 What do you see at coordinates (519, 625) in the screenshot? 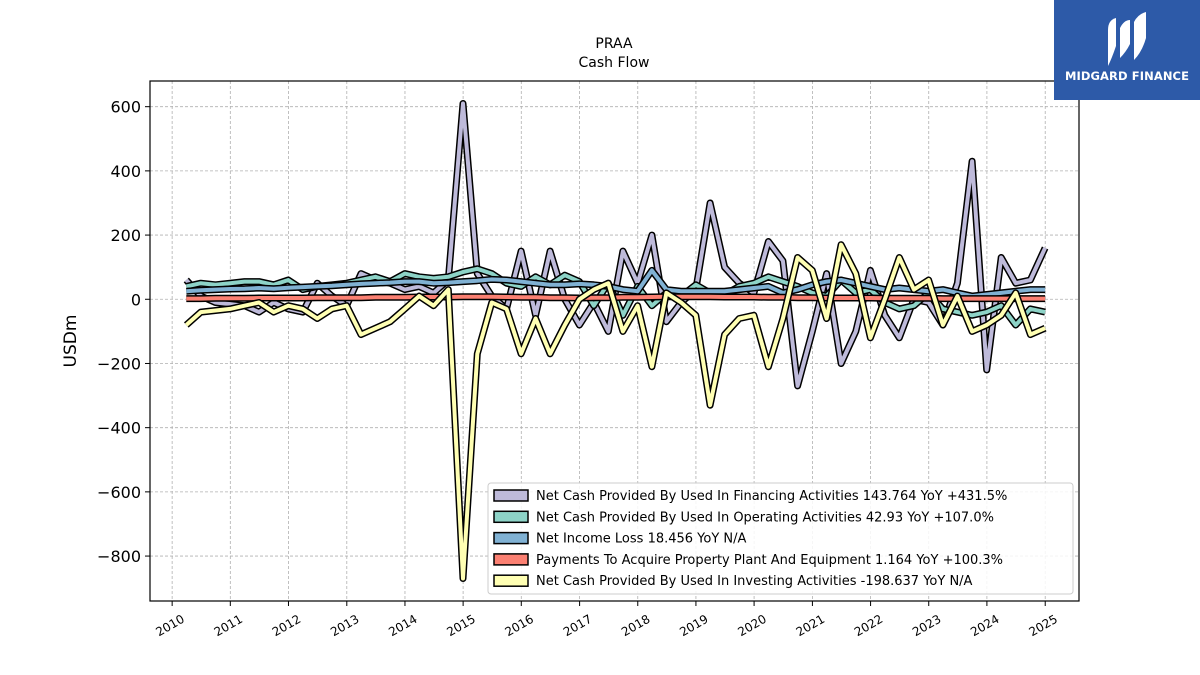
I see `x-tick-label: 2016` at bounding box center [519, 625].